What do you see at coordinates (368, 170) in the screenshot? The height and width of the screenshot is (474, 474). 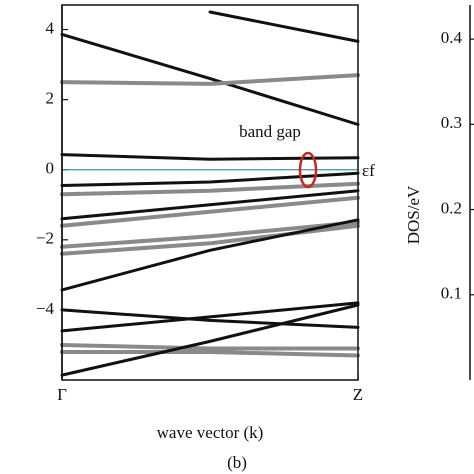 I see `fermi-label: εf` at bounding box center [368, 170].